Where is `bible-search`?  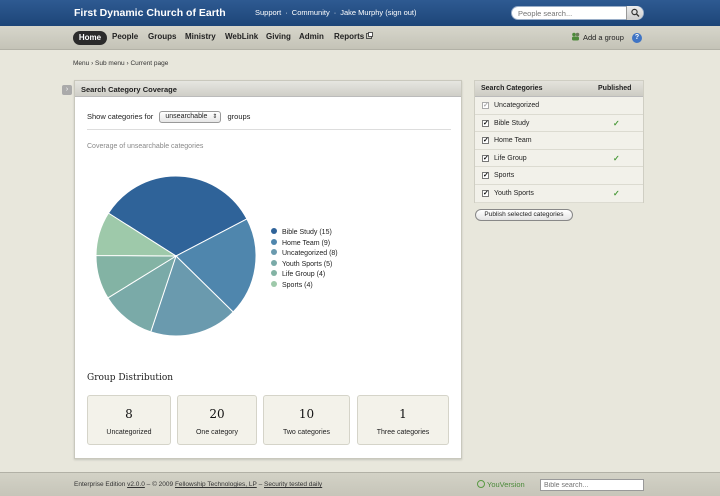
bible-search is located at coordinates (592, 485).